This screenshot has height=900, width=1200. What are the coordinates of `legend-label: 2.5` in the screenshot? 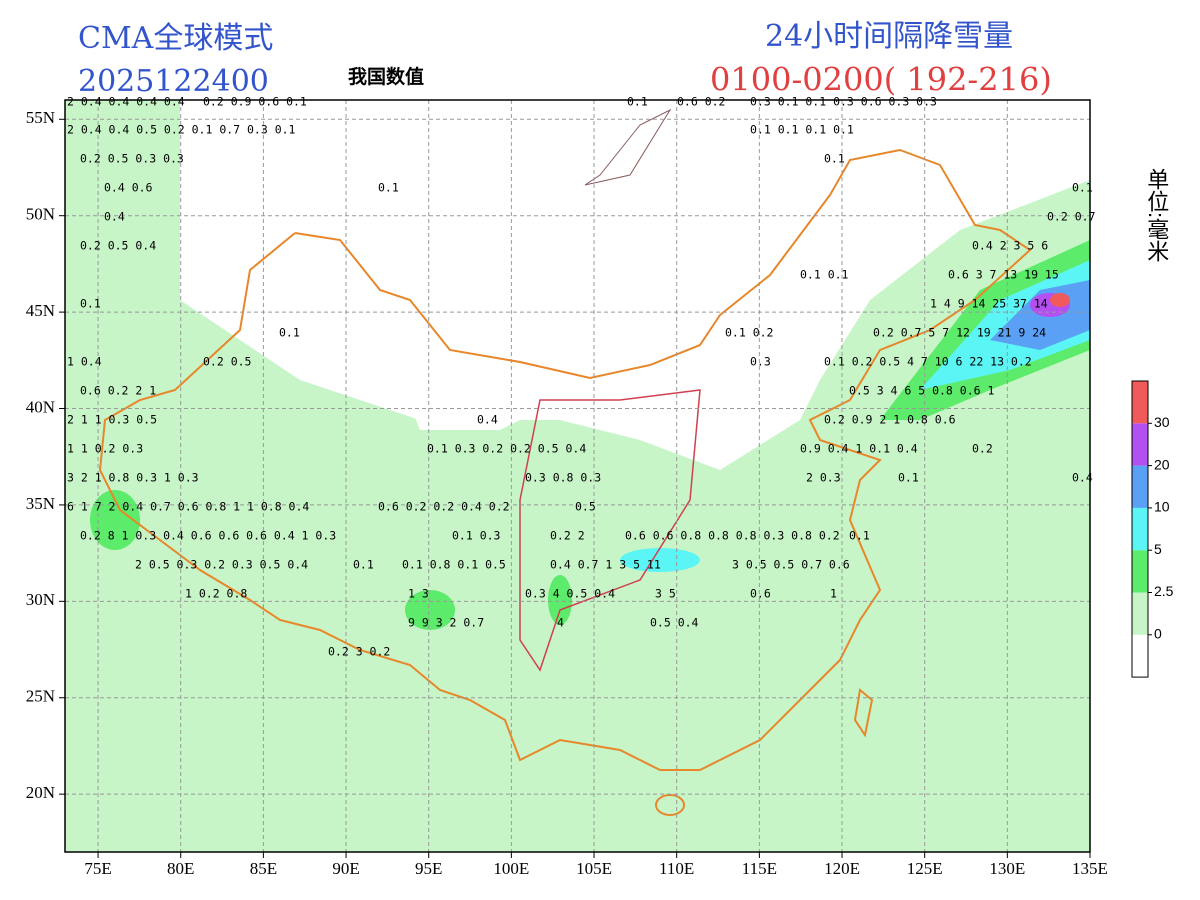 It's located at (1164, 591).